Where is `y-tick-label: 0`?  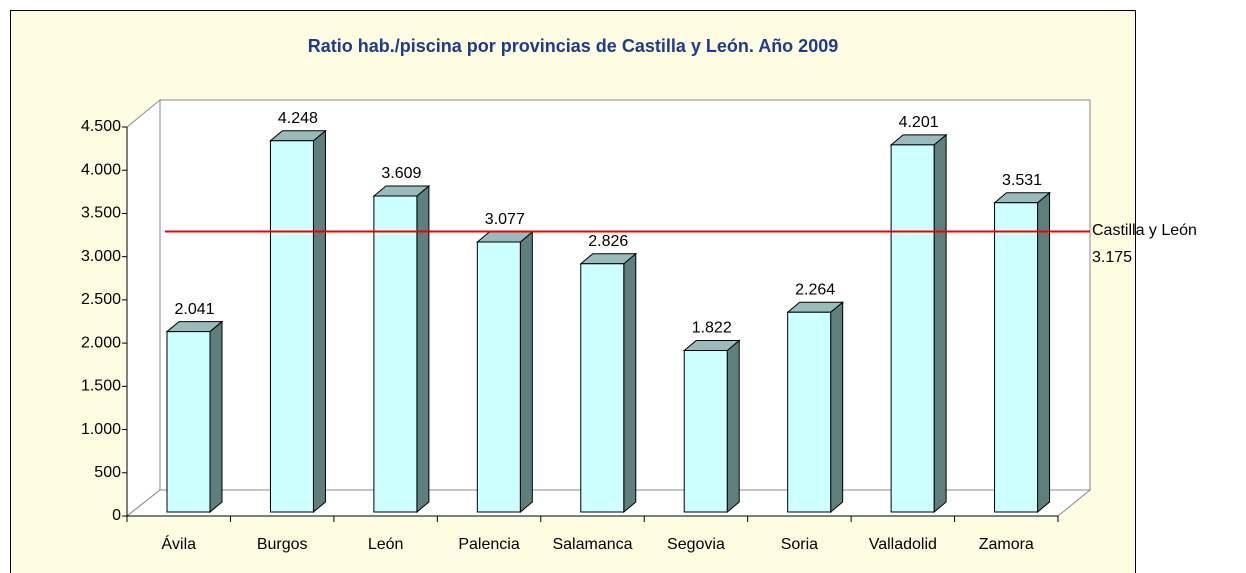 y-tick-label: 0 is located at coordinates (116, 515).